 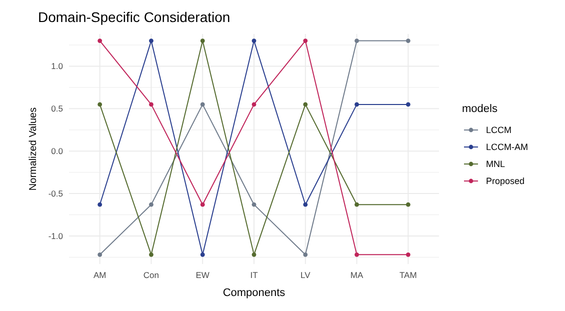 I want to click on x-tick-label: AM, so click(x=99, y=275).